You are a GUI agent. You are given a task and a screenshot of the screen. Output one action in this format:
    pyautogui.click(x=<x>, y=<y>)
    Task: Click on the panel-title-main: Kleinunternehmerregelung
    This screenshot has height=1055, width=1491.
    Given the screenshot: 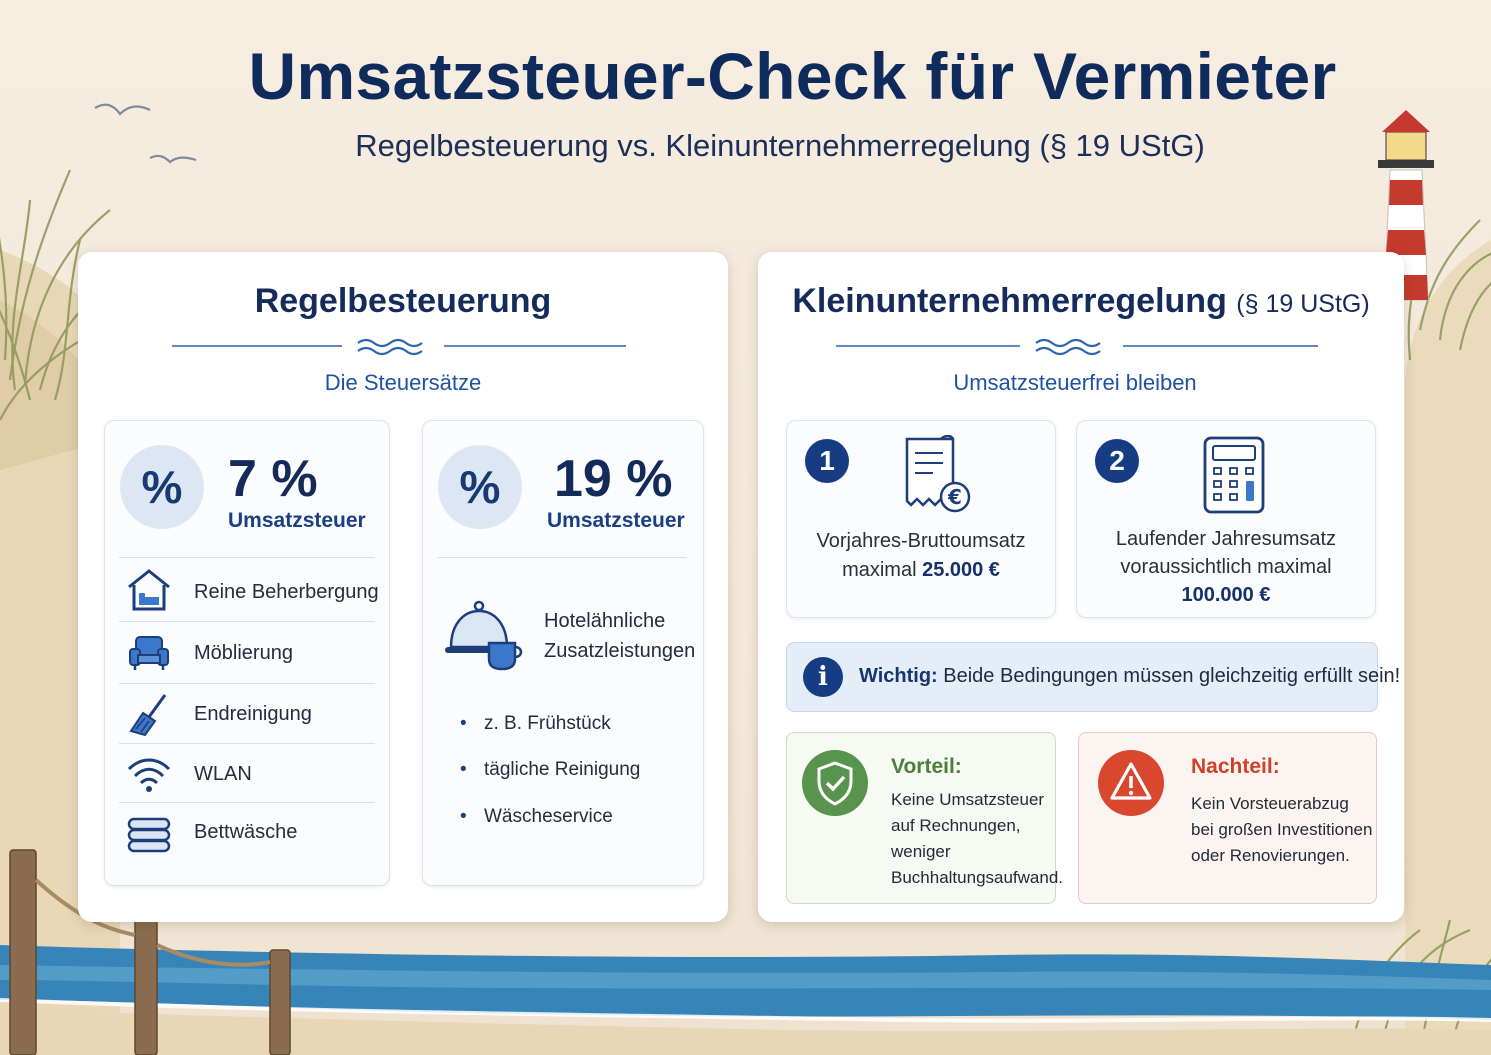 What is the action you would take?
    pyautogui.click(x=1009, y=301)
    